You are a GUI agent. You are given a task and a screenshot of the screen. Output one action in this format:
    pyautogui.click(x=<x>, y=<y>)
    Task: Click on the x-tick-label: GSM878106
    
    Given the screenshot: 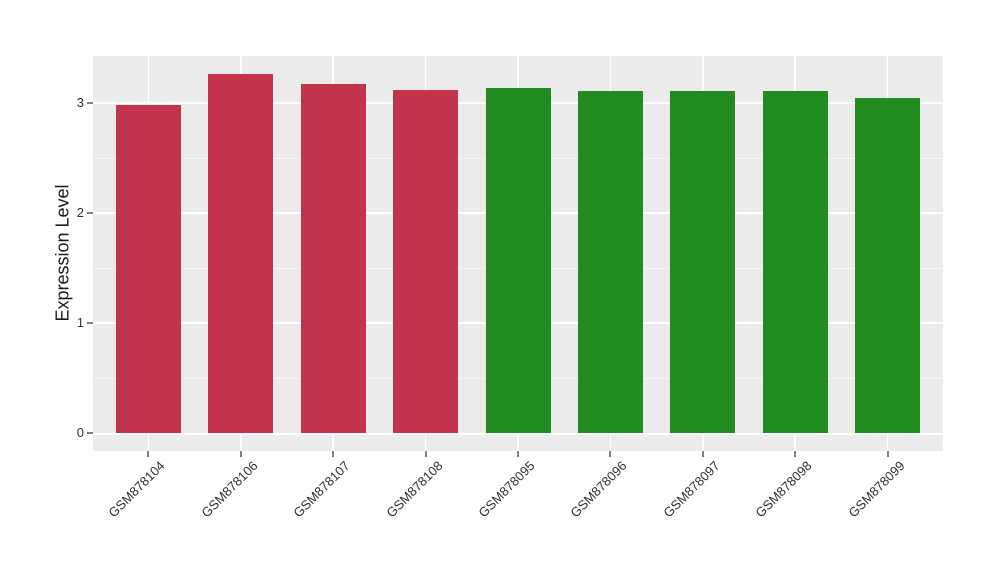 What is the action you would take?
    pyautogui.click(x=229, y=489)
    